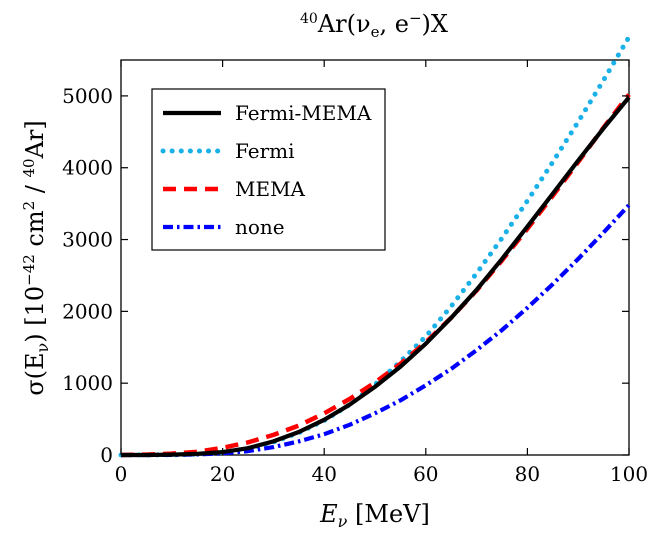 This screenshot has height=534, width=649. Describe the element at coordinates (323, 474) in the screenshot. I see `x-tick-label: 40` at that location.